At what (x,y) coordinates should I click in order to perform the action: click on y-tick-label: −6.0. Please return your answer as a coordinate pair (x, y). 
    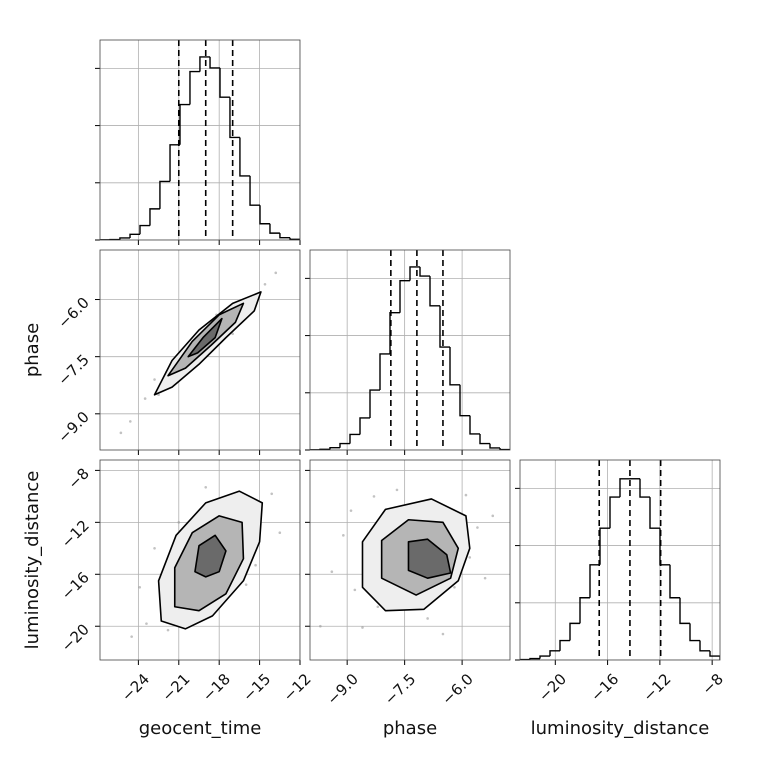
    Looking at the image, I should click on (73, 313).